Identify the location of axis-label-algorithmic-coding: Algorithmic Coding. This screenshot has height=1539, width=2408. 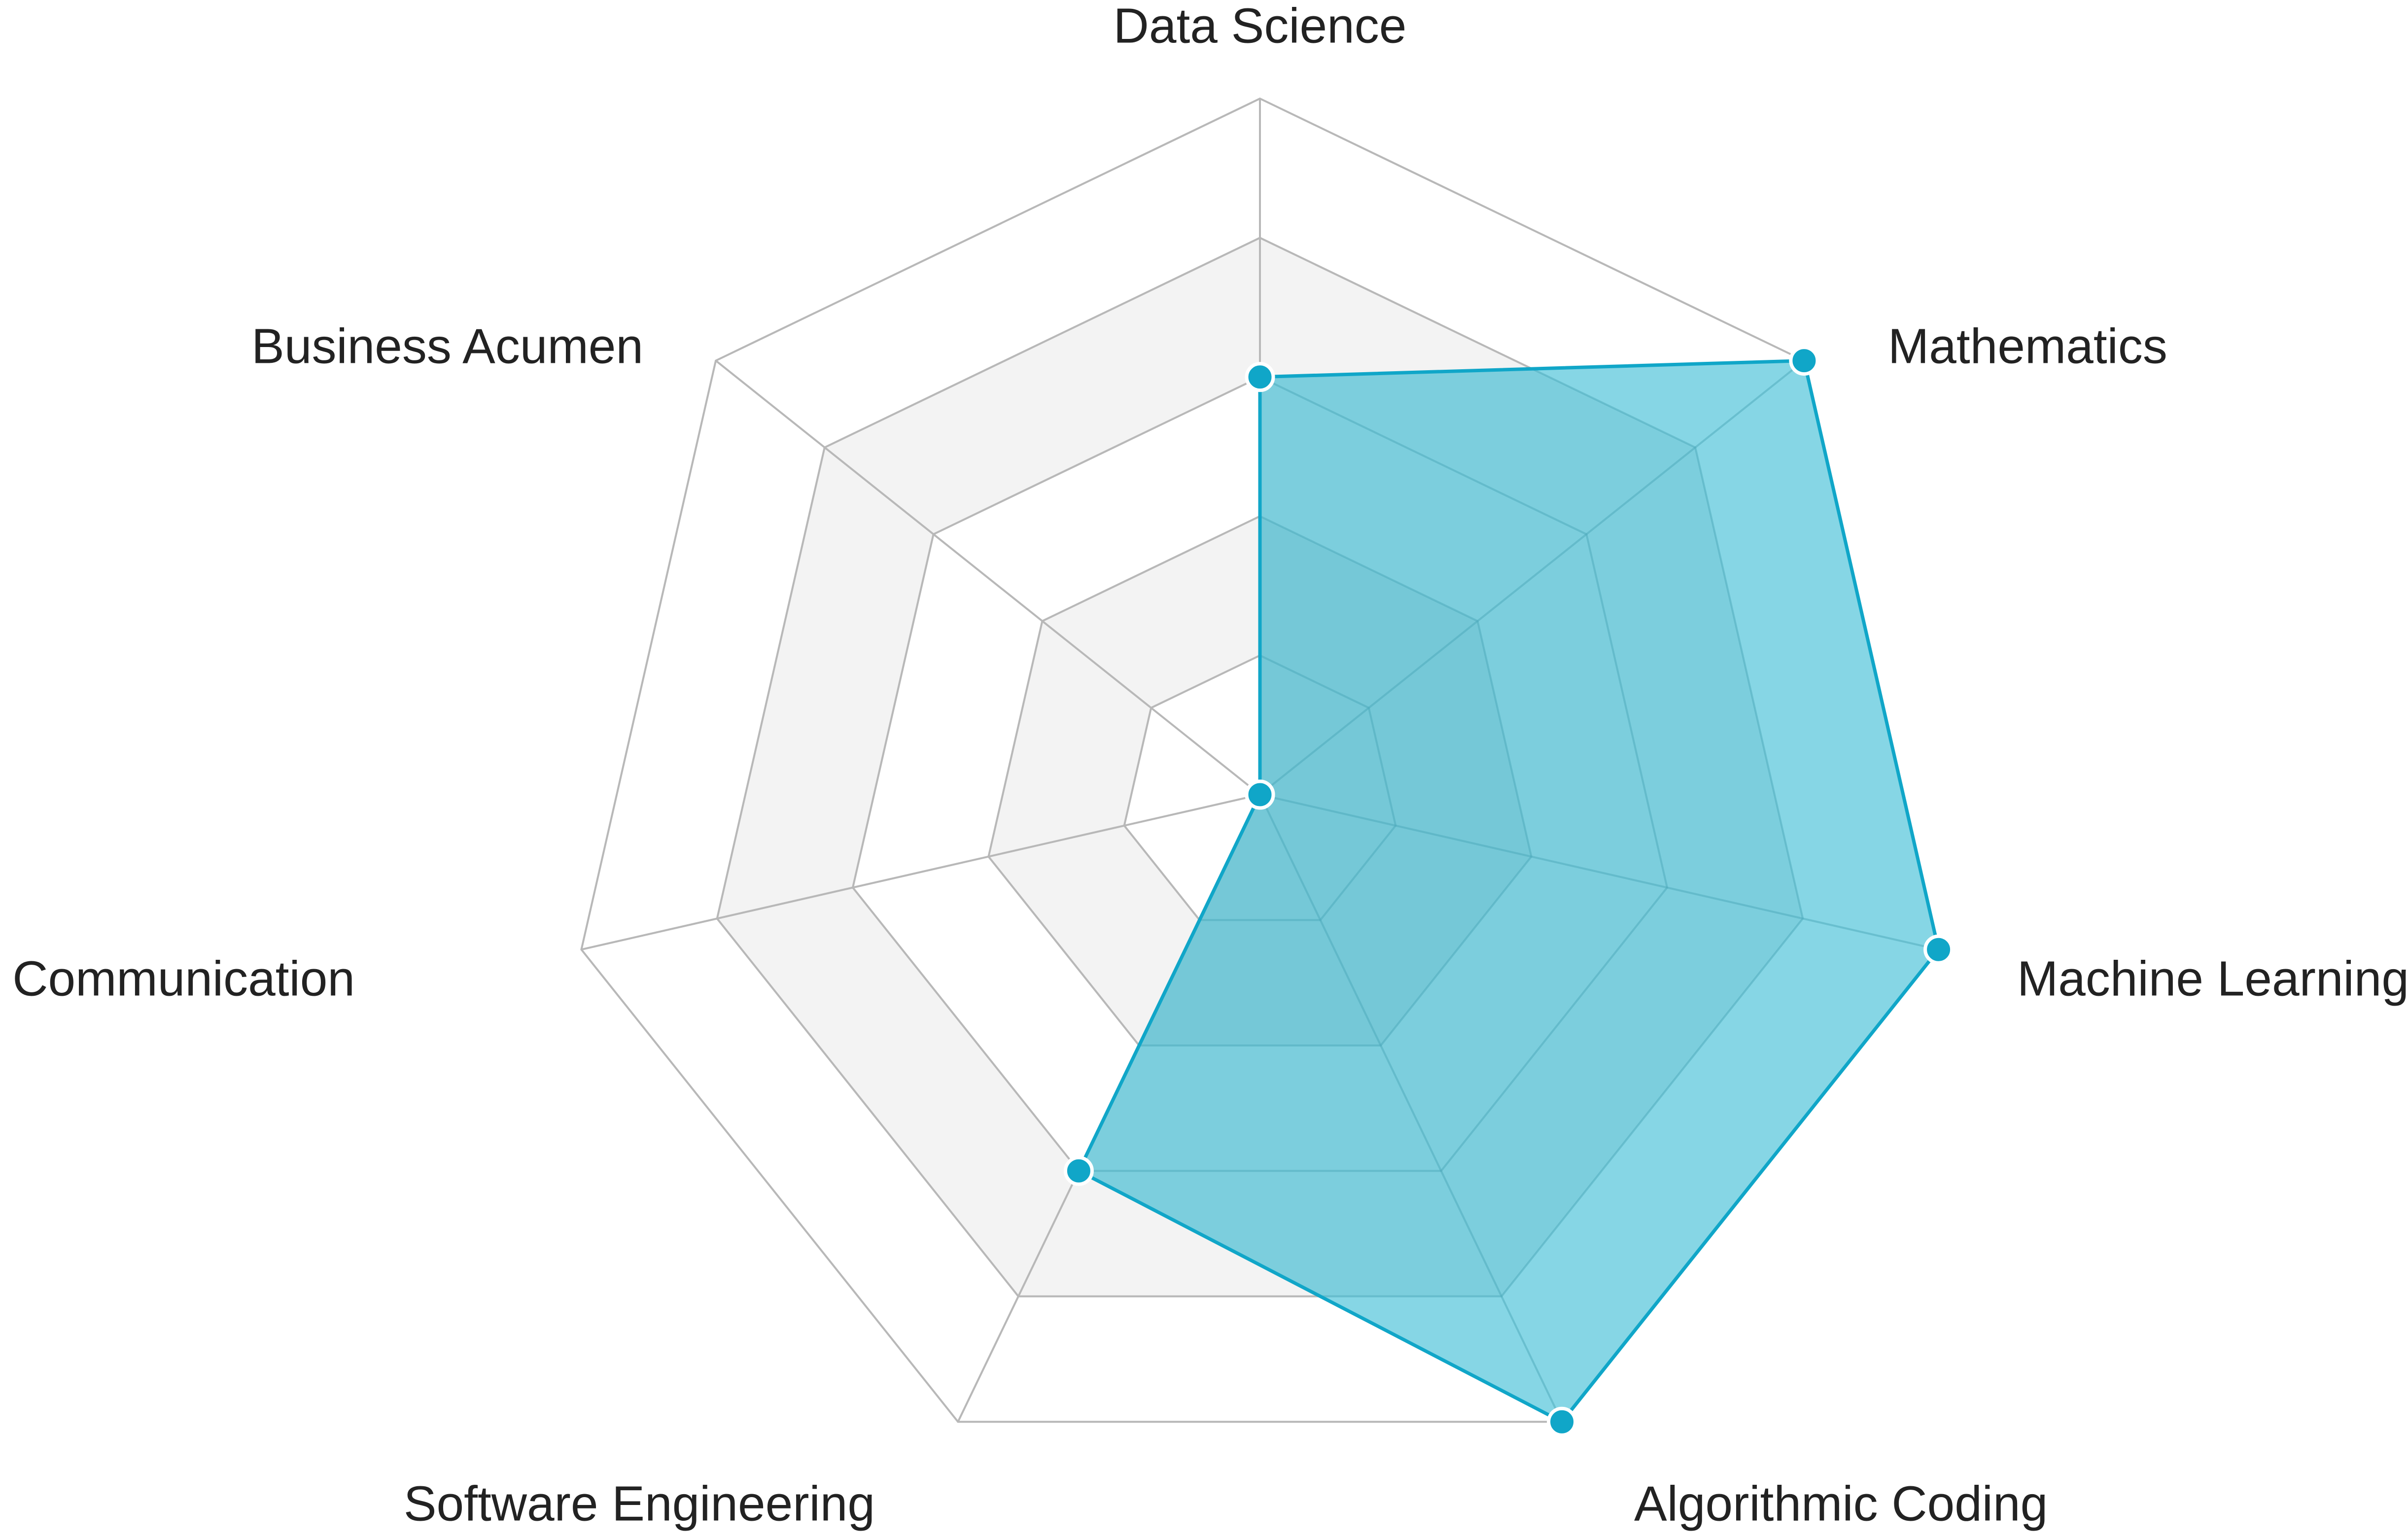
(1841, 1504).